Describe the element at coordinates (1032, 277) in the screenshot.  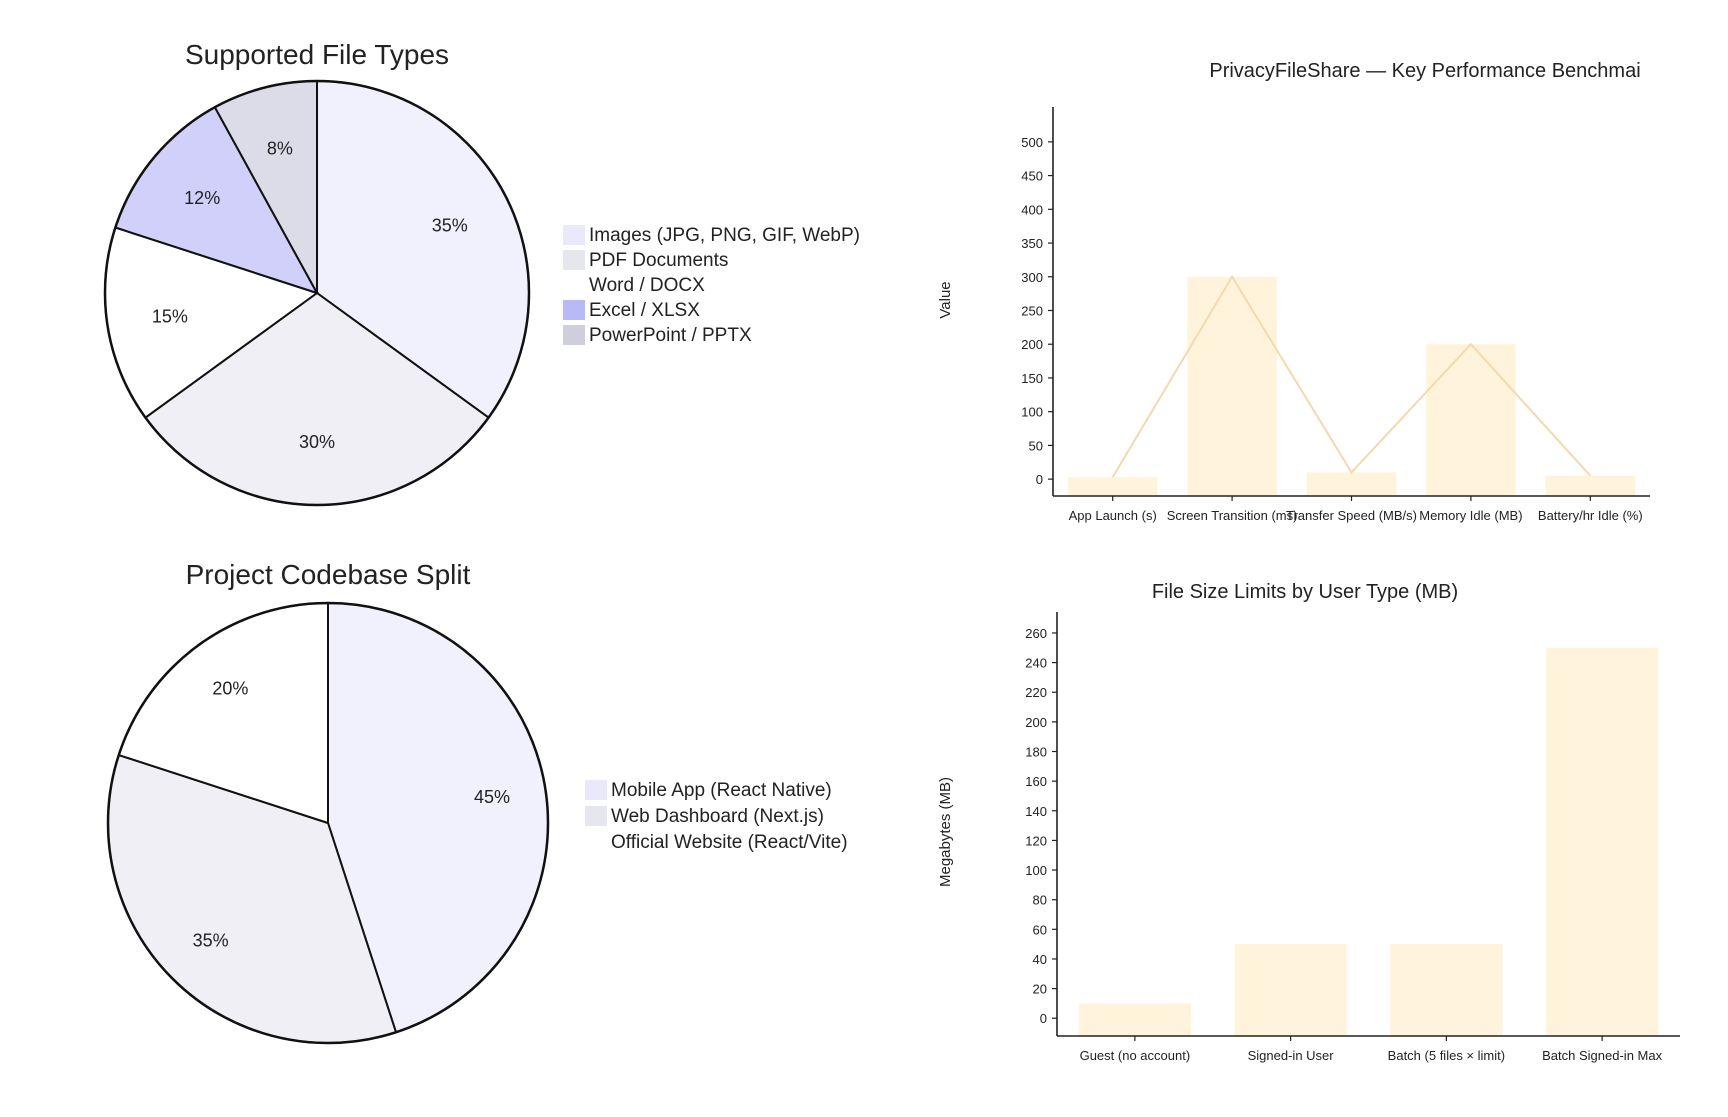
I see `y-tick-label: 300` at that location.